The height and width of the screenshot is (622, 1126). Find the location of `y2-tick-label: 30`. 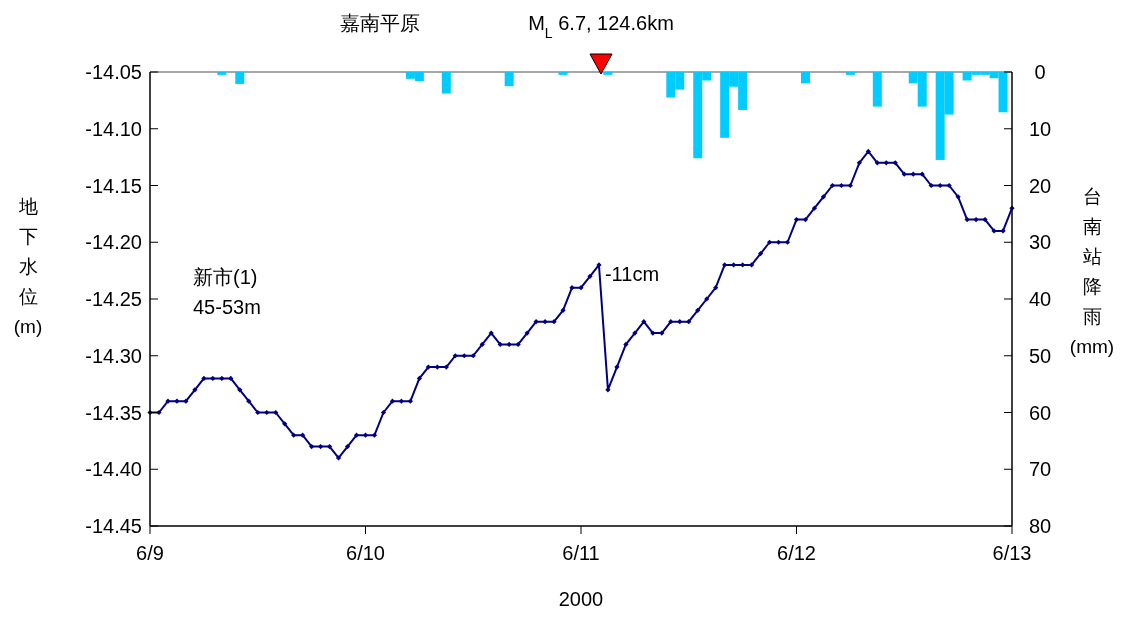

y2-tick-label: 30 is located at coordinates (1040, 242).